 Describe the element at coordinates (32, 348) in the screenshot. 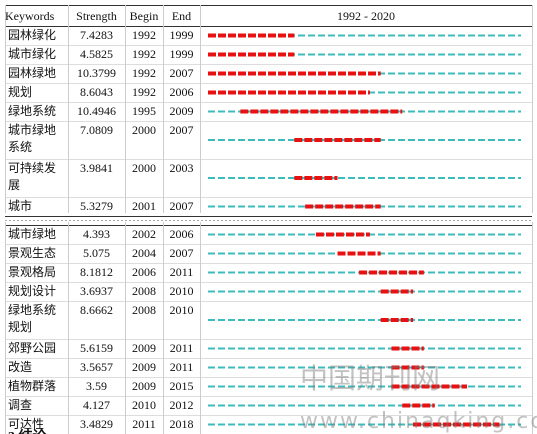

I see `keyword: 郊野公园` at that location.